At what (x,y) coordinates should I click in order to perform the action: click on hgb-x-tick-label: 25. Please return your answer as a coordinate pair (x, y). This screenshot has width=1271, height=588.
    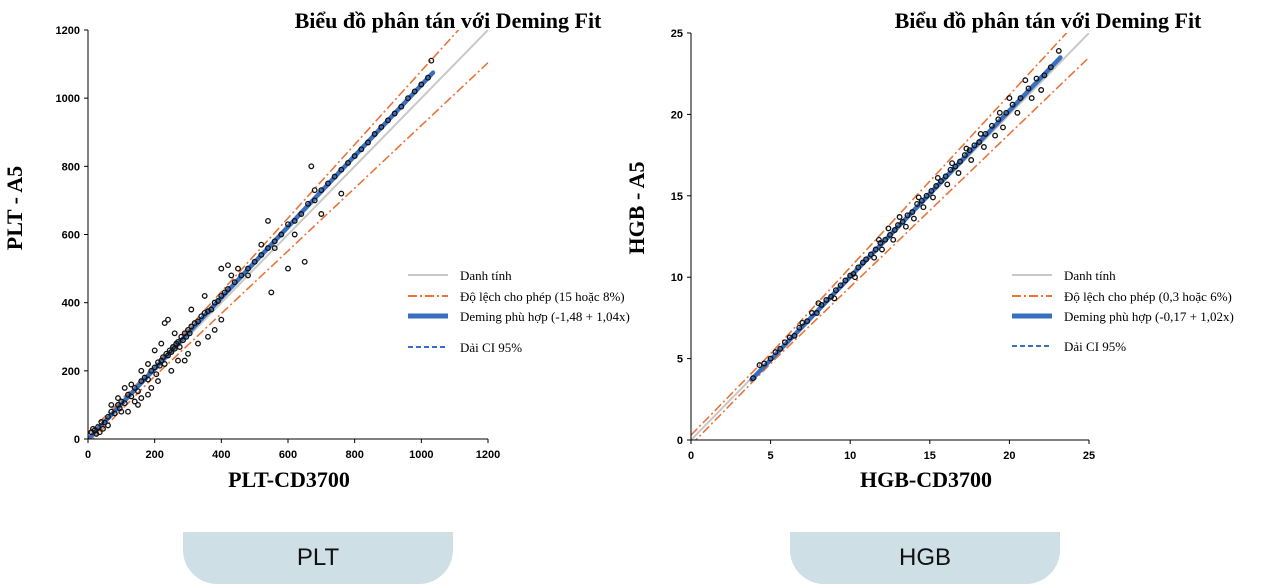
    Looking at the image, I should click on (1089, 456).